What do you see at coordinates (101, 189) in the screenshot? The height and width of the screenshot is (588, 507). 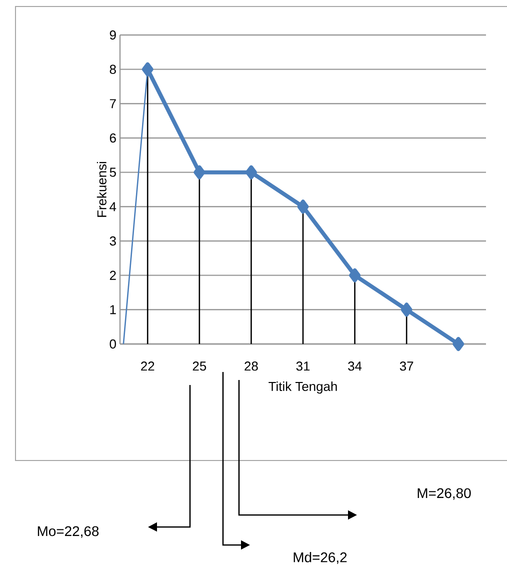 I see `y-axis-title: Frekuensi` at bounding box center [101, 189].